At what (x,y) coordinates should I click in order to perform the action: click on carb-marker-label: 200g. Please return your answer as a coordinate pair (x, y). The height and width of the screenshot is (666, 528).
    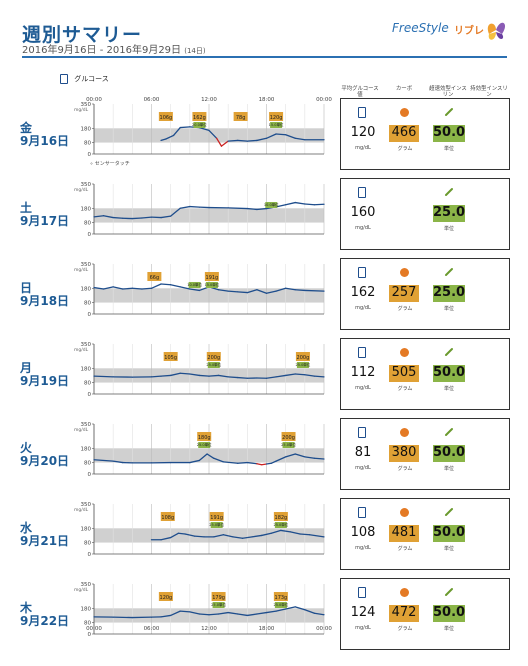
    Looking at the image, I should click on (303, 358).